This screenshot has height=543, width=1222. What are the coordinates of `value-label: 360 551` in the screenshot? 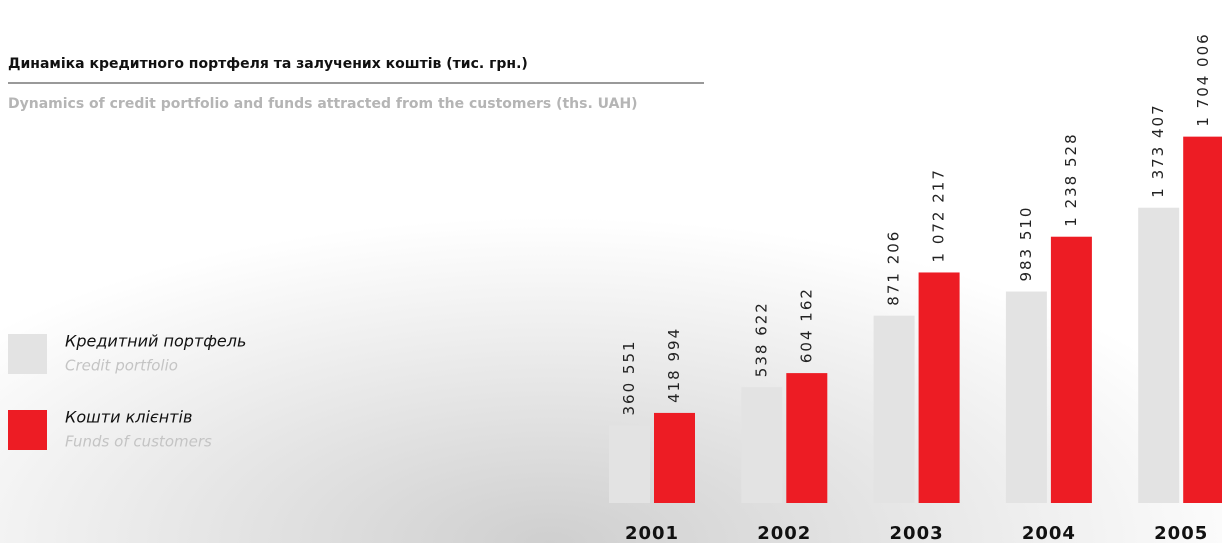 It's located at (629, 377).